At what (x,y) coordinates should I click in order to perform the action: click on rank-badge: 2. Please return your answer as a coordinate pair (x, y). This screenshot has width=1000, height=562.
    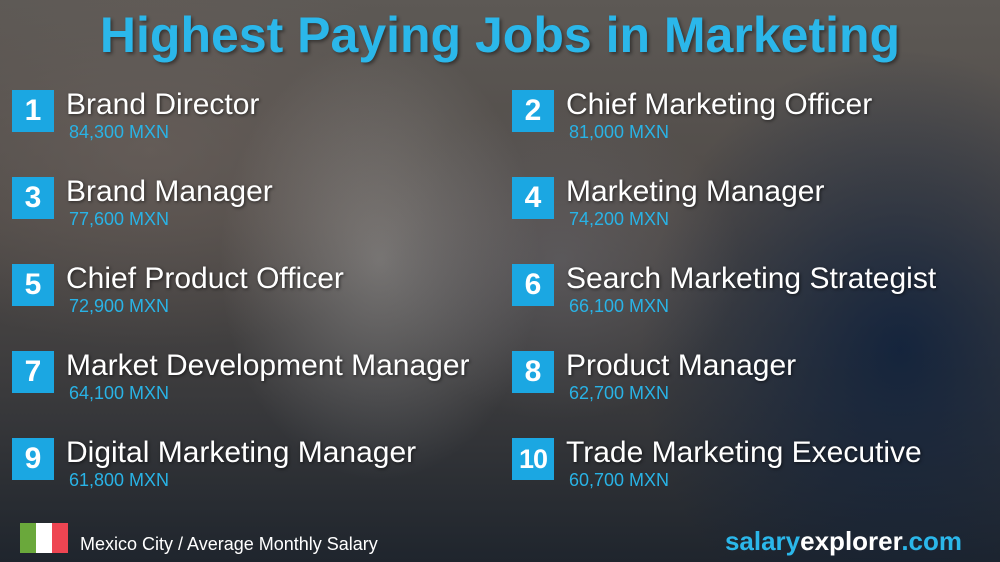
    Looking at the image, I should click on (533, 111).